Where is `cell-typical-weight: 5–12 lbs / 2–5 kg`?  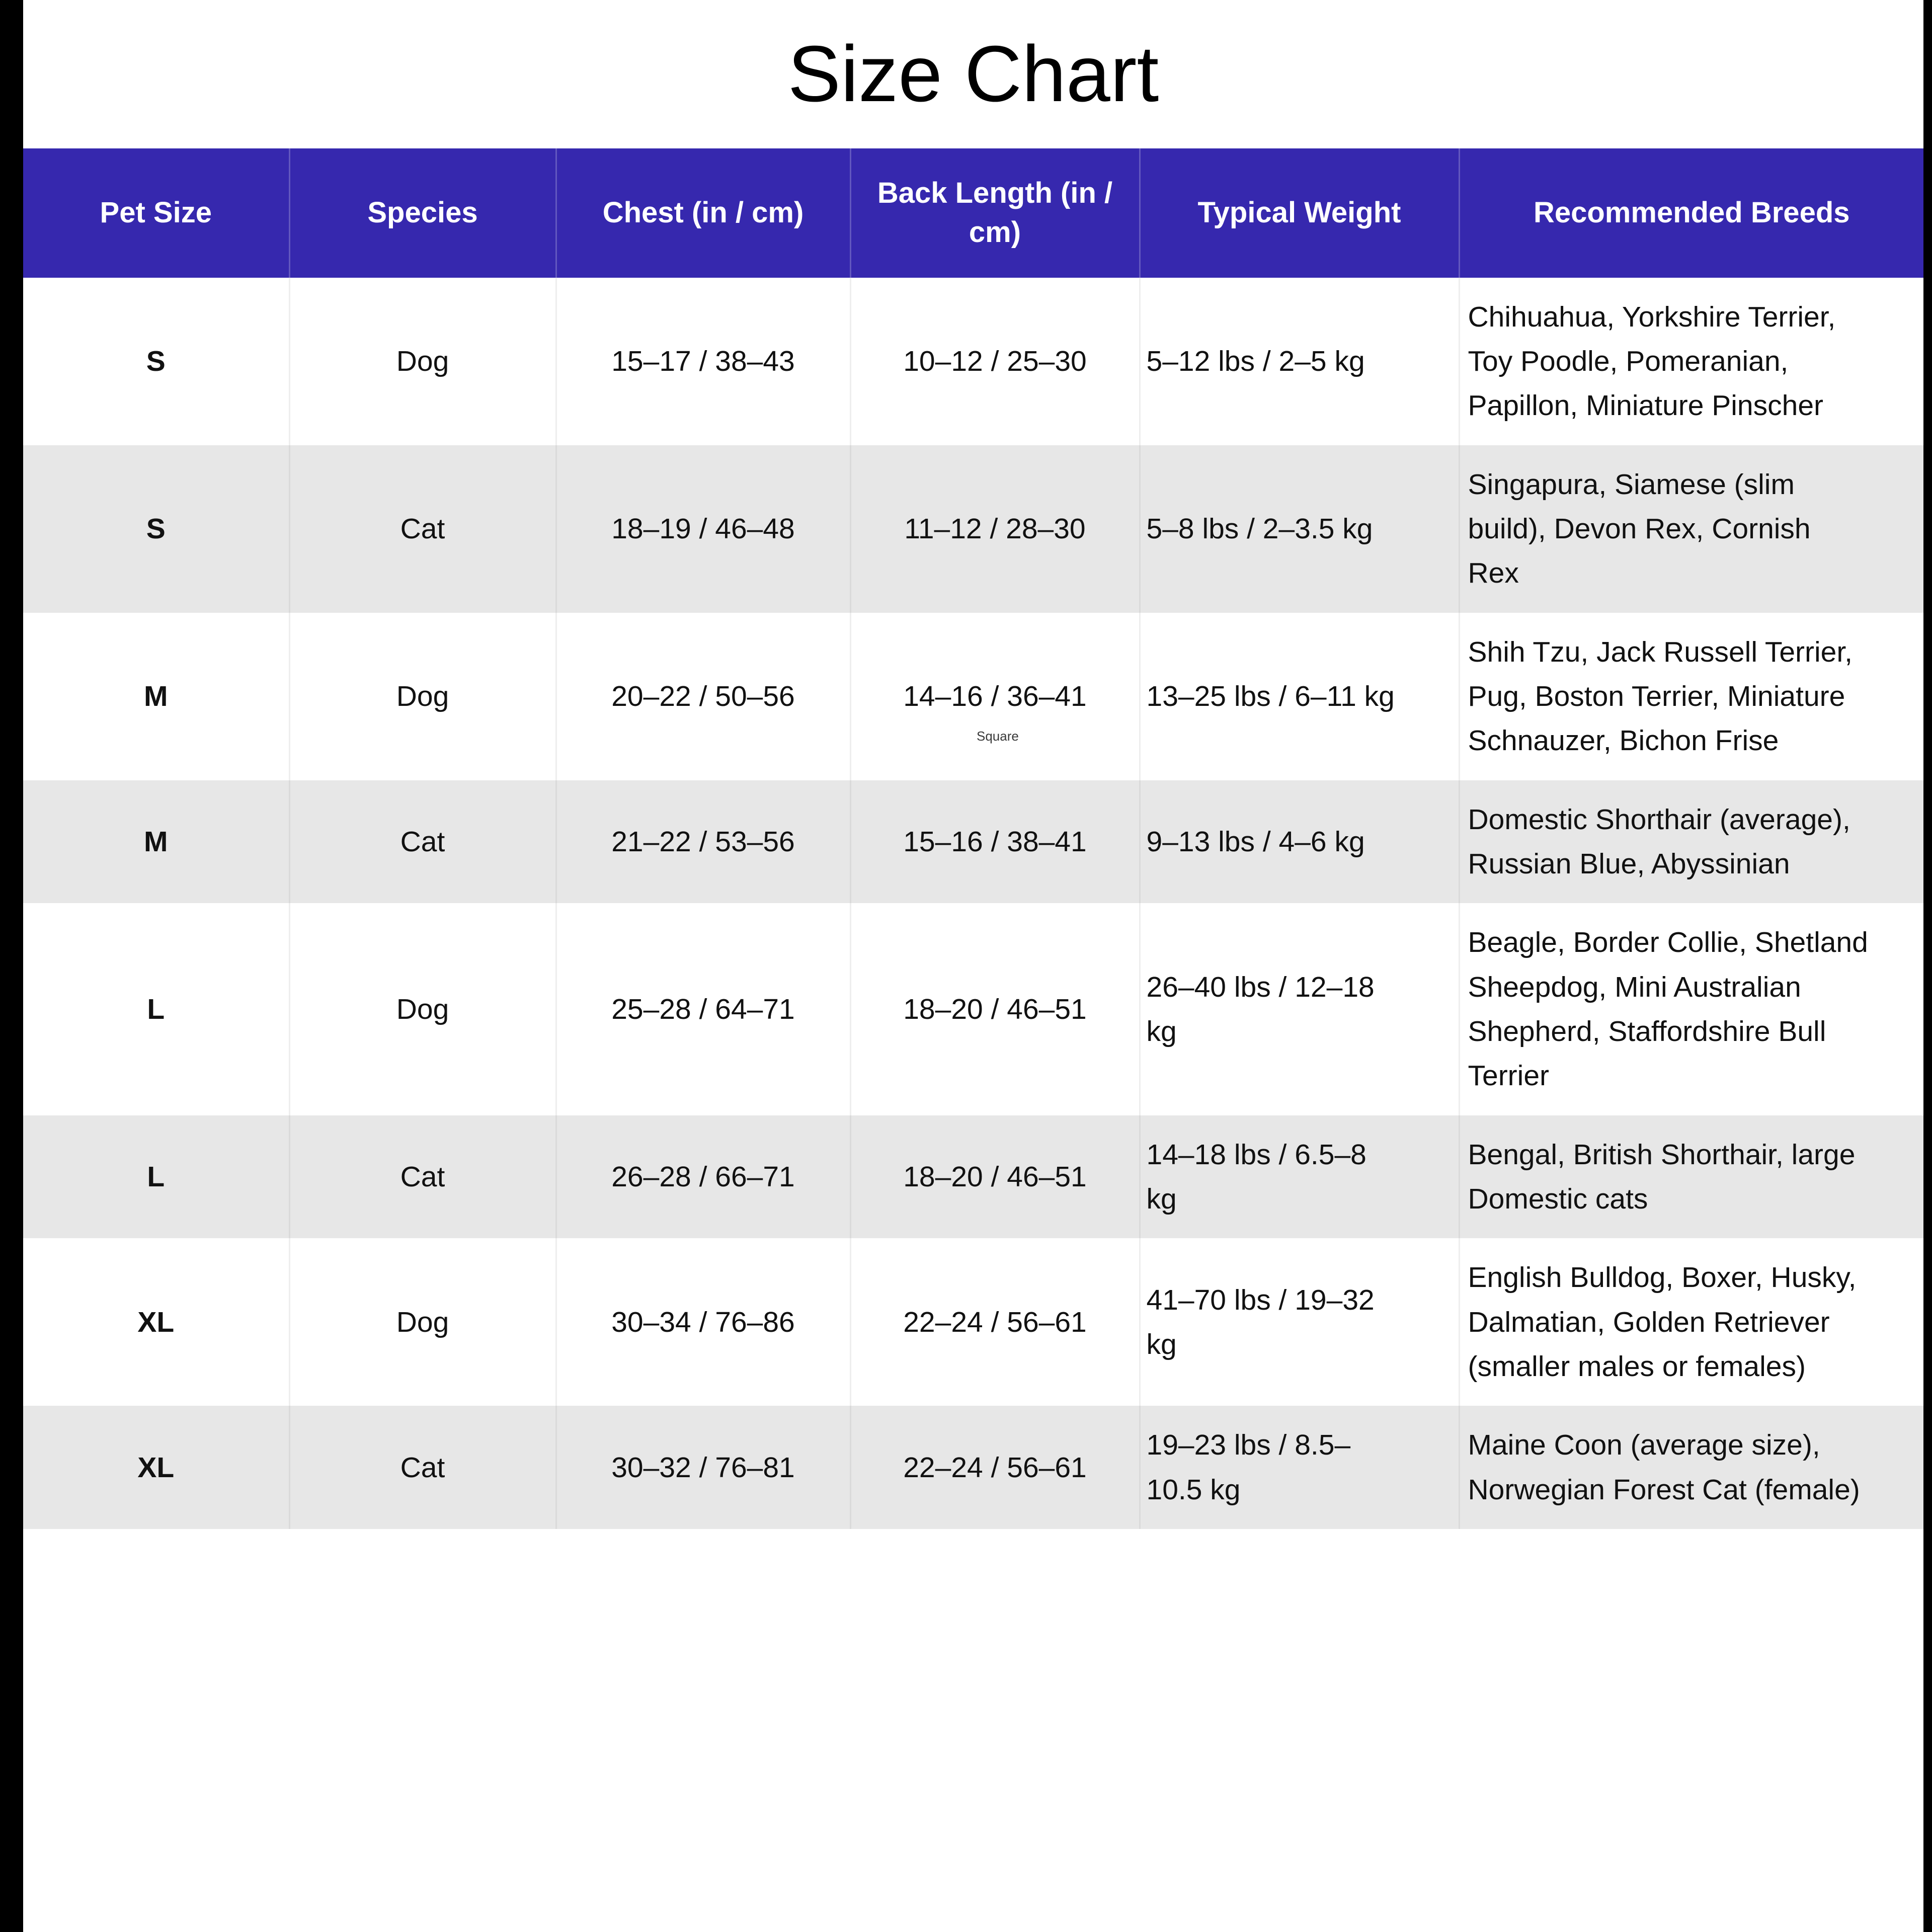 cell-typical-weight: 5–12 lbs / 2–5 kg is located at coordinates (1299, 361).